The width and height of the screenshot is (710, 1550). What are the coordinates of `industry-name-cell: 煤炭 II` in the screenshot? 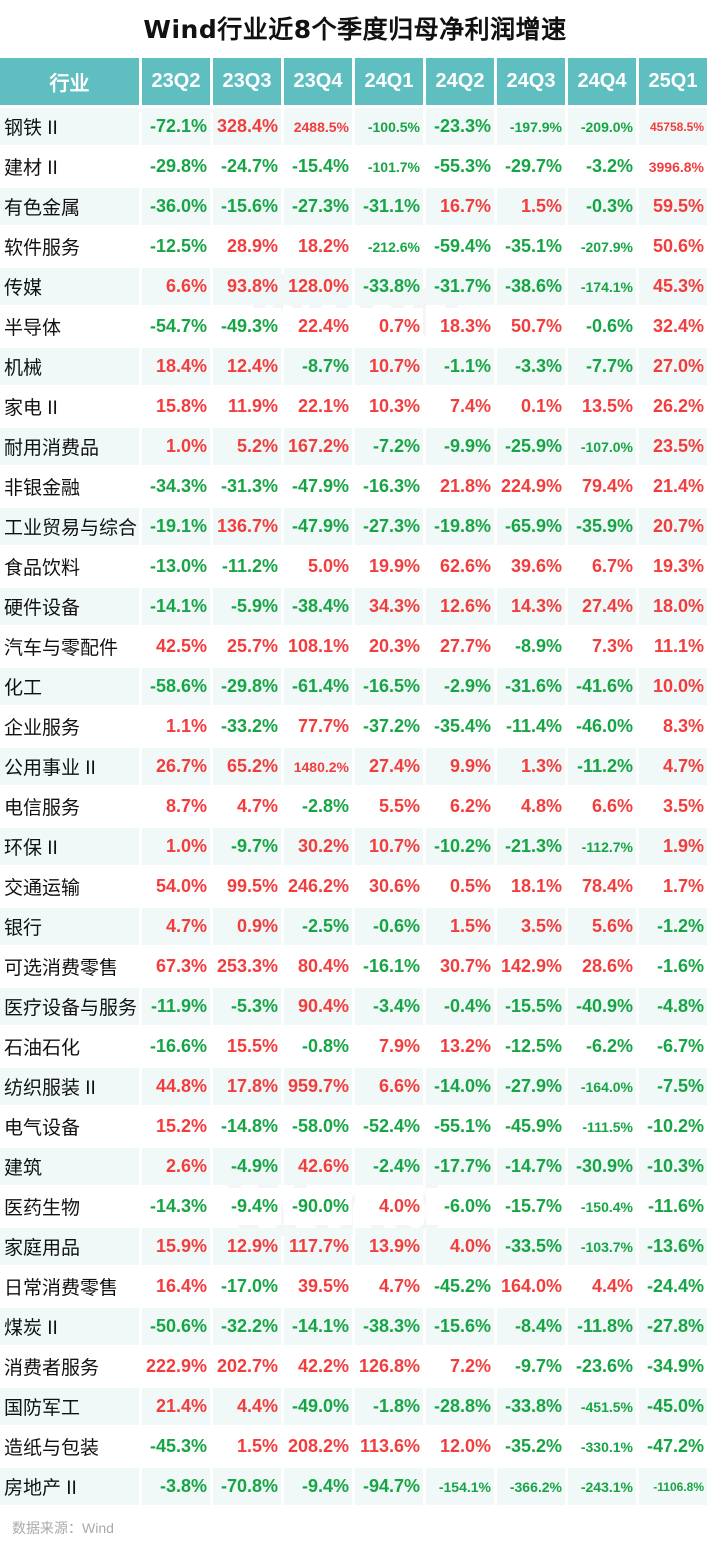 It's located at (69, 1326).